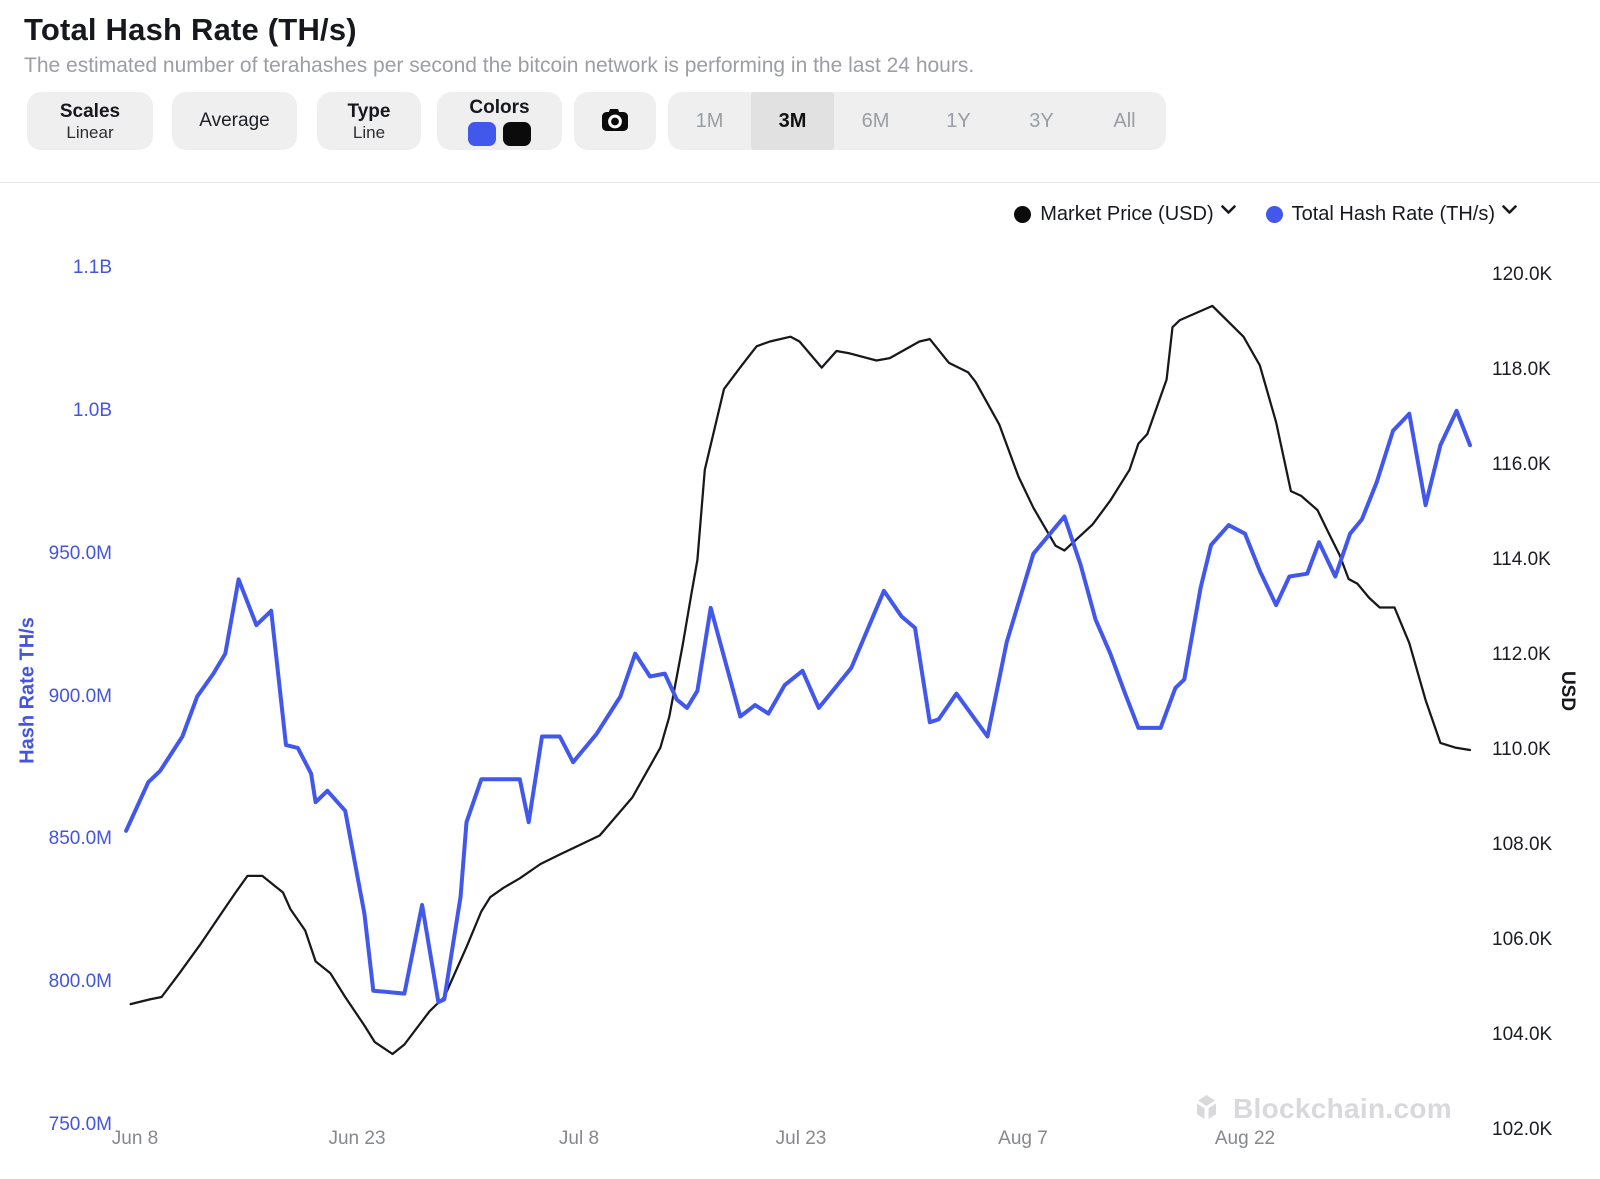  What do you see at coordinates (499, 107) in the screenshot?
I see `colors-label: Colors` at bounding box center [499, 107].